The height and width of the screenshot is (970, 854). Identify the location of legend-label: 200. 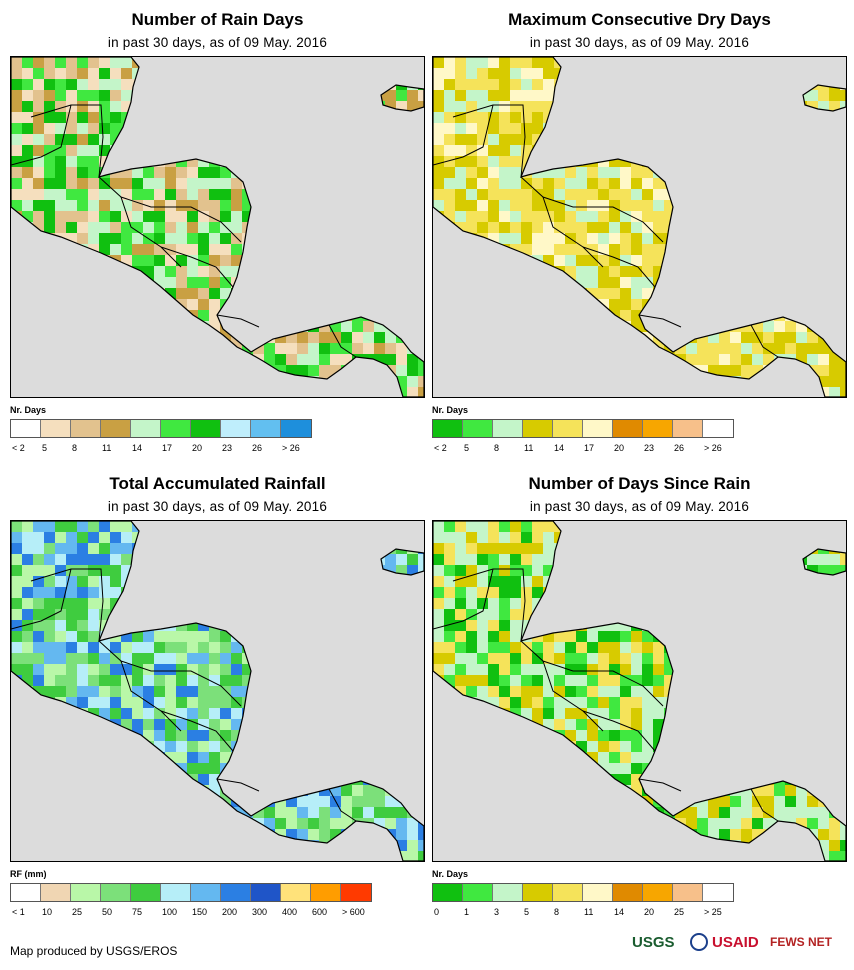
(230, 912).